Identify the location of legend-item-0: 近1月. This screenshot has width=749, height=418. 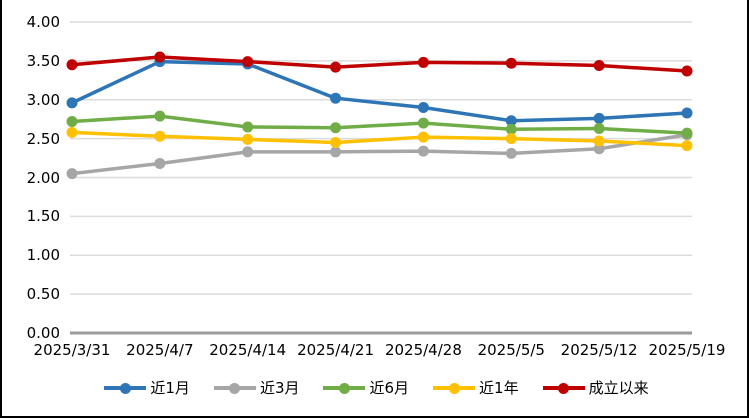
(147, 388).